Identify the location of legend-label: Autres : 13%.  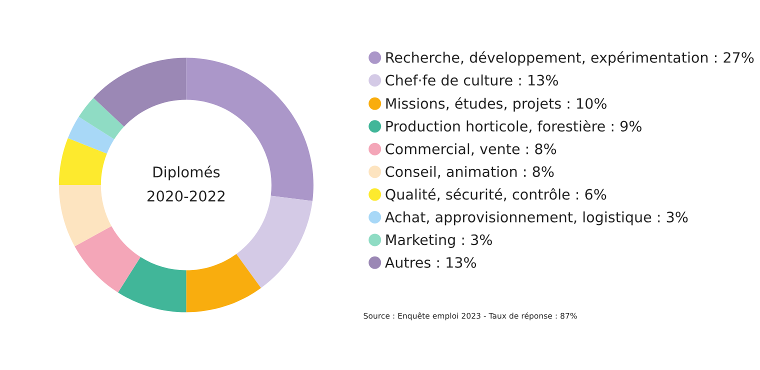
(430, 262).